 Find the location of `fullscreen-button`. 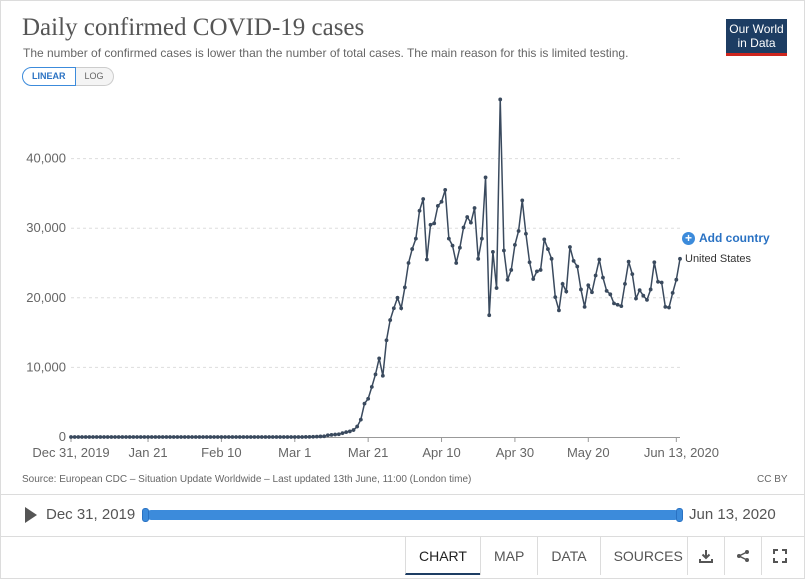

fullscreen-button is located at coordinates (779, 556).